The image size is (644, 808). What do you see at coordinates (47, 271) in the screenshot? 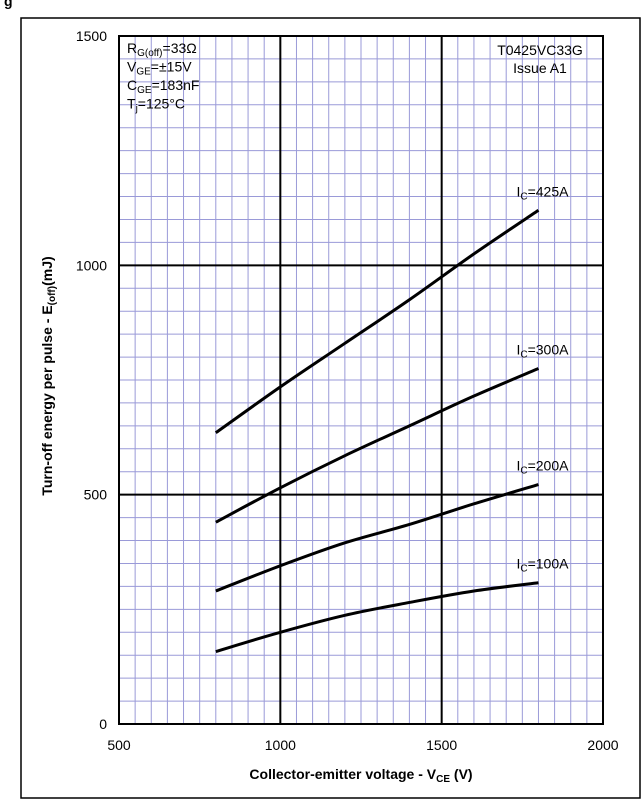
I see `y-axis-label-tail: (mJ)` at bounding box center [47, 271].